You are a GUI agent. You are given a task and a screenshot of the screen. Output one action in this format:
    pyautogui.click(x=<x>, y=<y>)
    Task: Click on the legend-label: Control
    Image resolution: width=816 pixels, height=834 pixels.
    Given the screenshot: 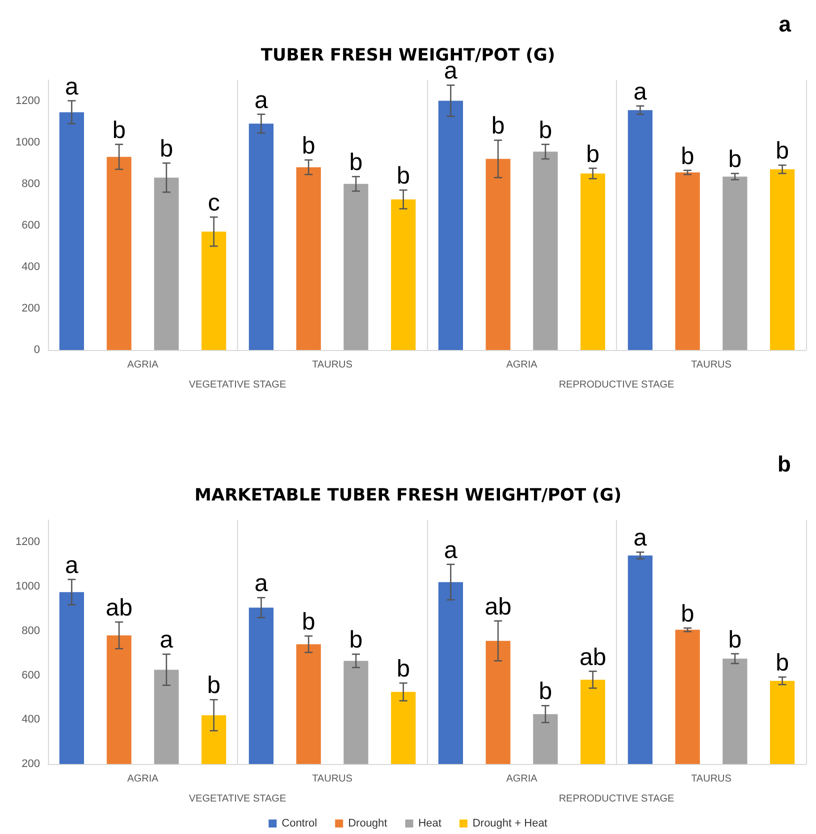 What is the action you would take?
    pyautogui.click(x=300, y=824)
    